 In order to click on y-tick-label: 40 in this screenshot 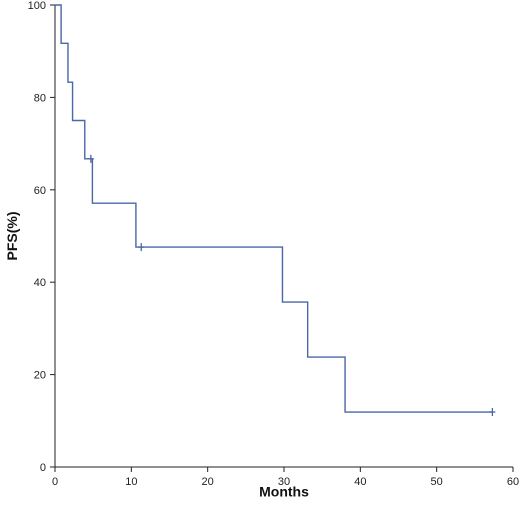, I will do `click(40, 283)`.